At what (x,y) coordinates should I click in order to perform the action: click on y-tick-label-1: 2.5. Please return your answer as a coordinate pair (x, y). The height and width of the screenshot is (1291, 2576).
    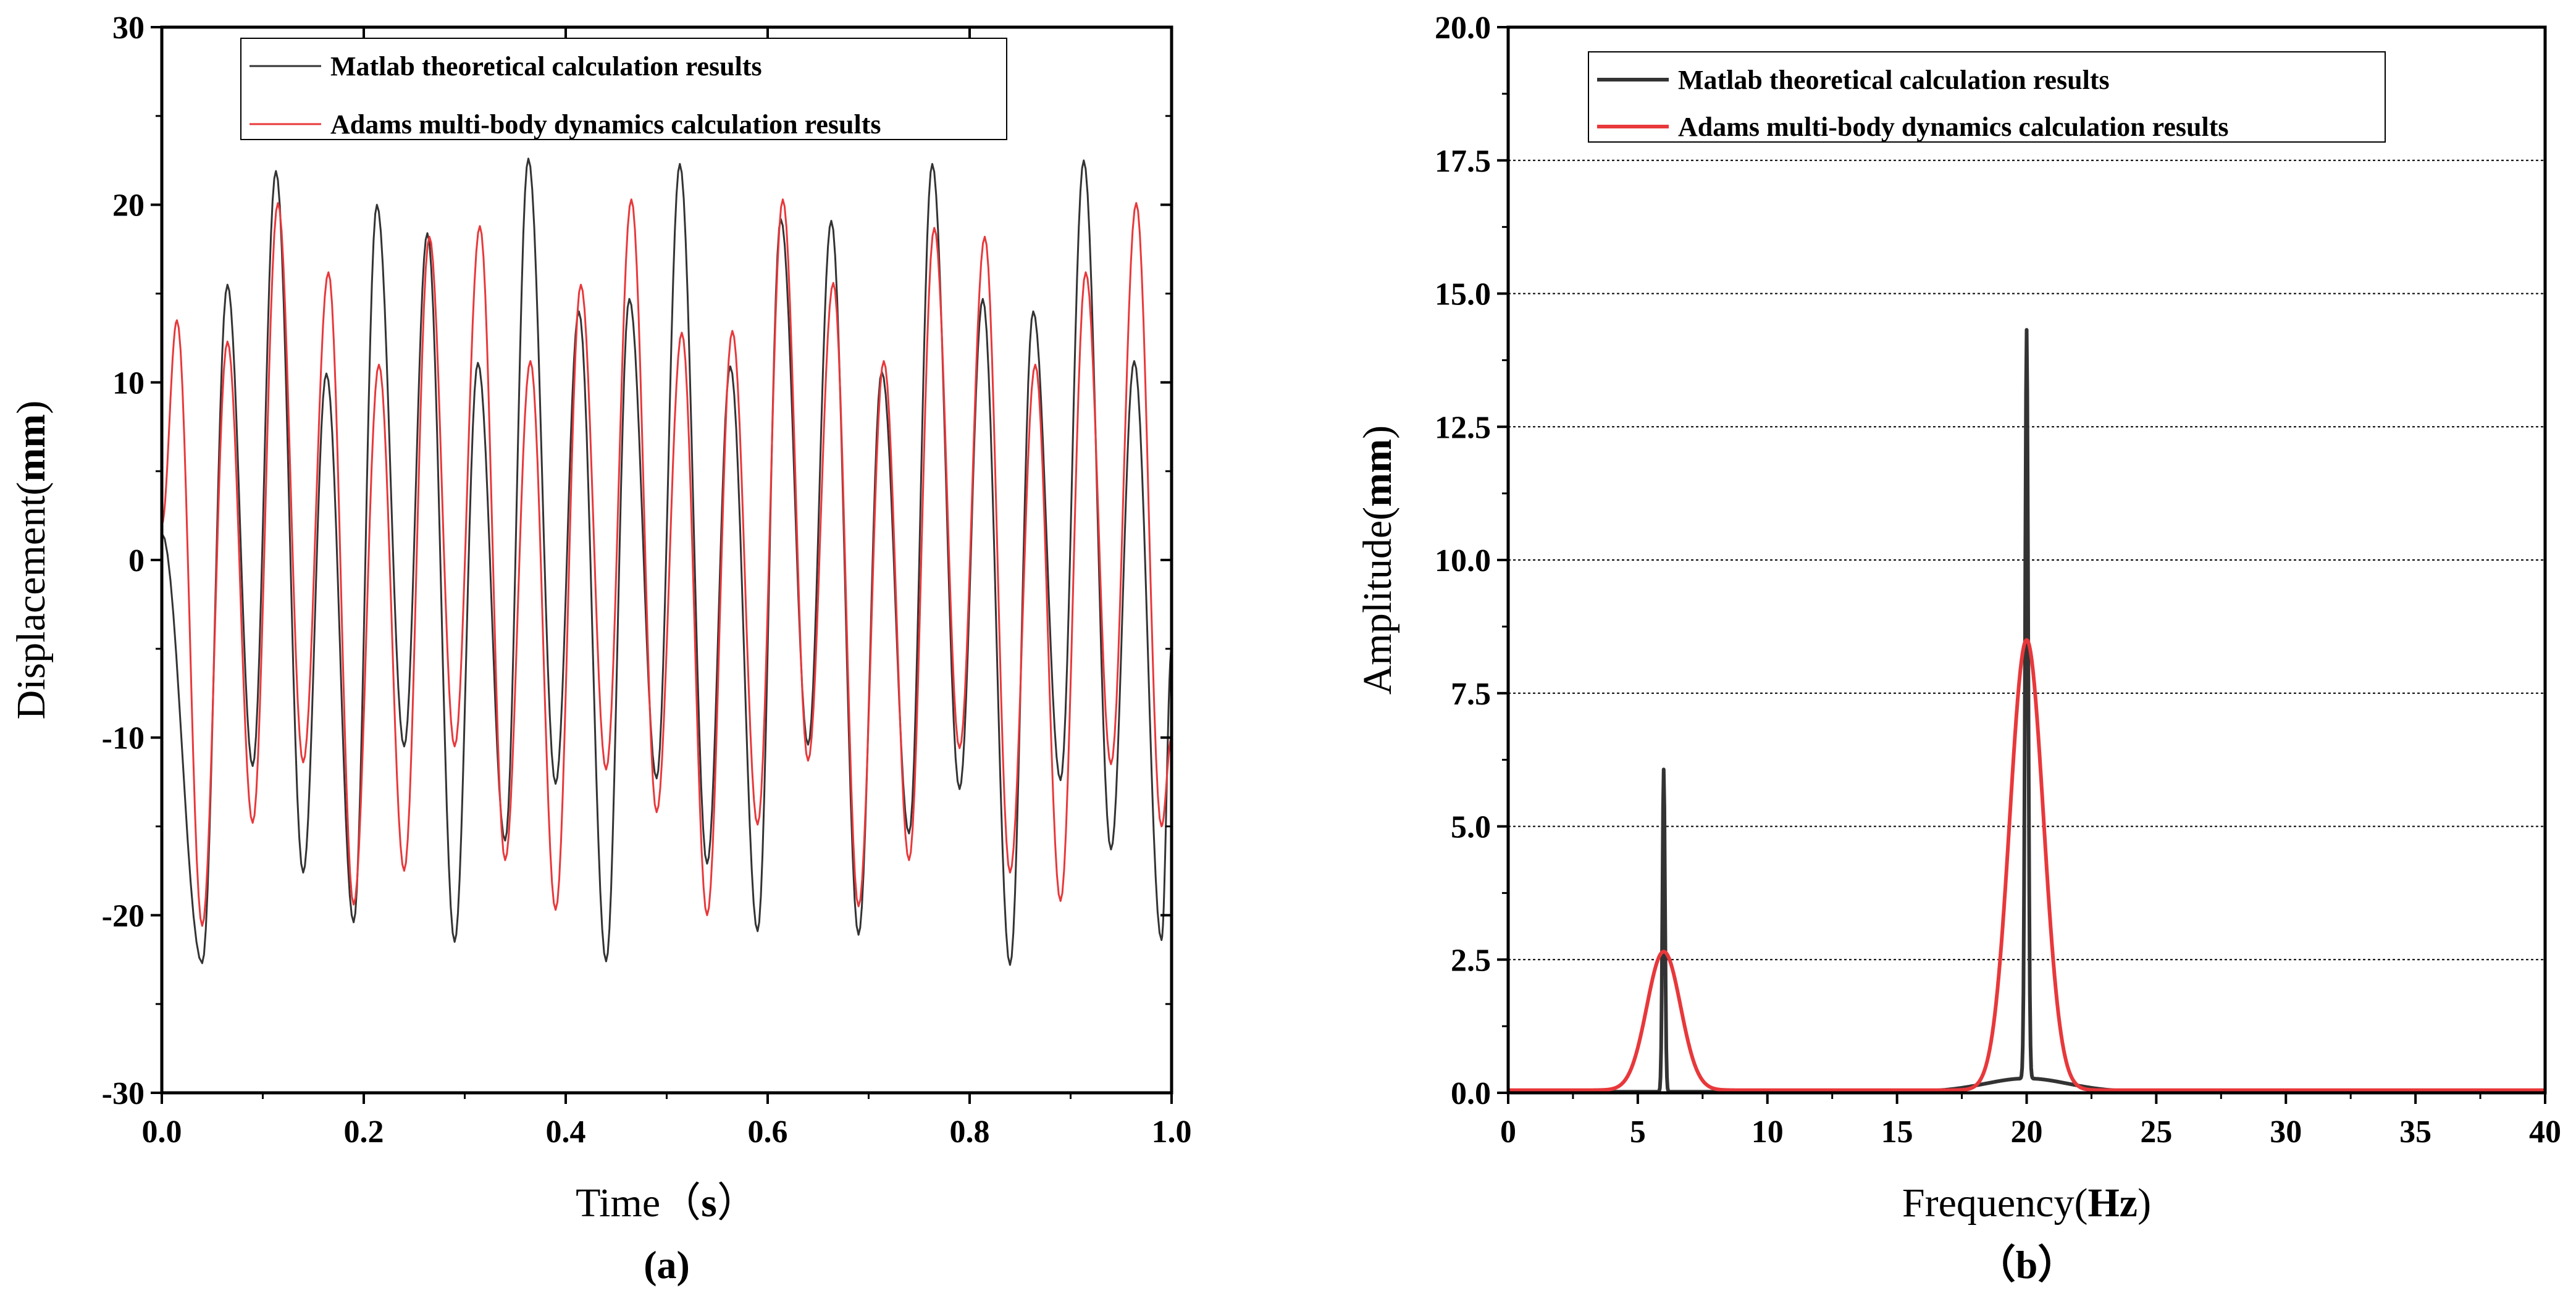
    Looking at the image, I should click on (1471, 960).